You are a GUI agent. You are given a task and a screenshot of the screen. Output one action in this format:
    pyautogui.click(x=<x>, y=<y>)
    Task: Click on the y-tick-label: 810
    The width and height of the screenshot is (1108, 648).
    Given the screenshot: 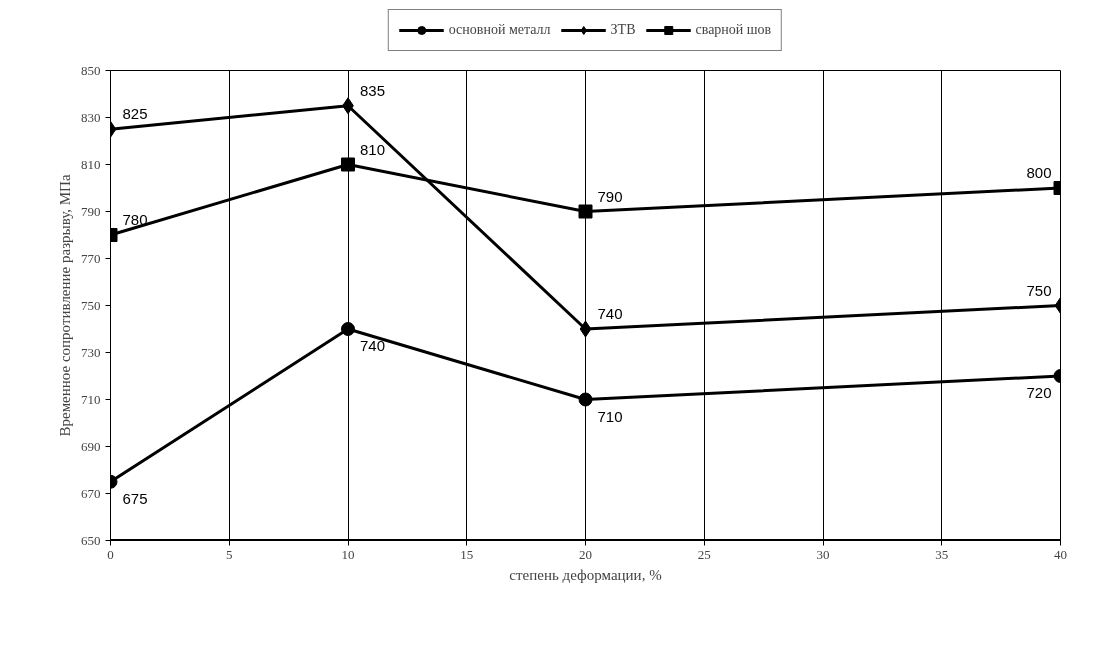 What is the action you would take?
    pyautogui.click(x=91, y=164)
    